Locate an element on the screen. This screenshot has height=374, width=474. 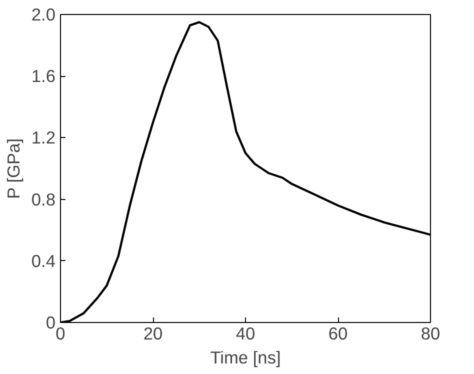
y-tick-label: 2.0 is located at coordinates (43, 14).